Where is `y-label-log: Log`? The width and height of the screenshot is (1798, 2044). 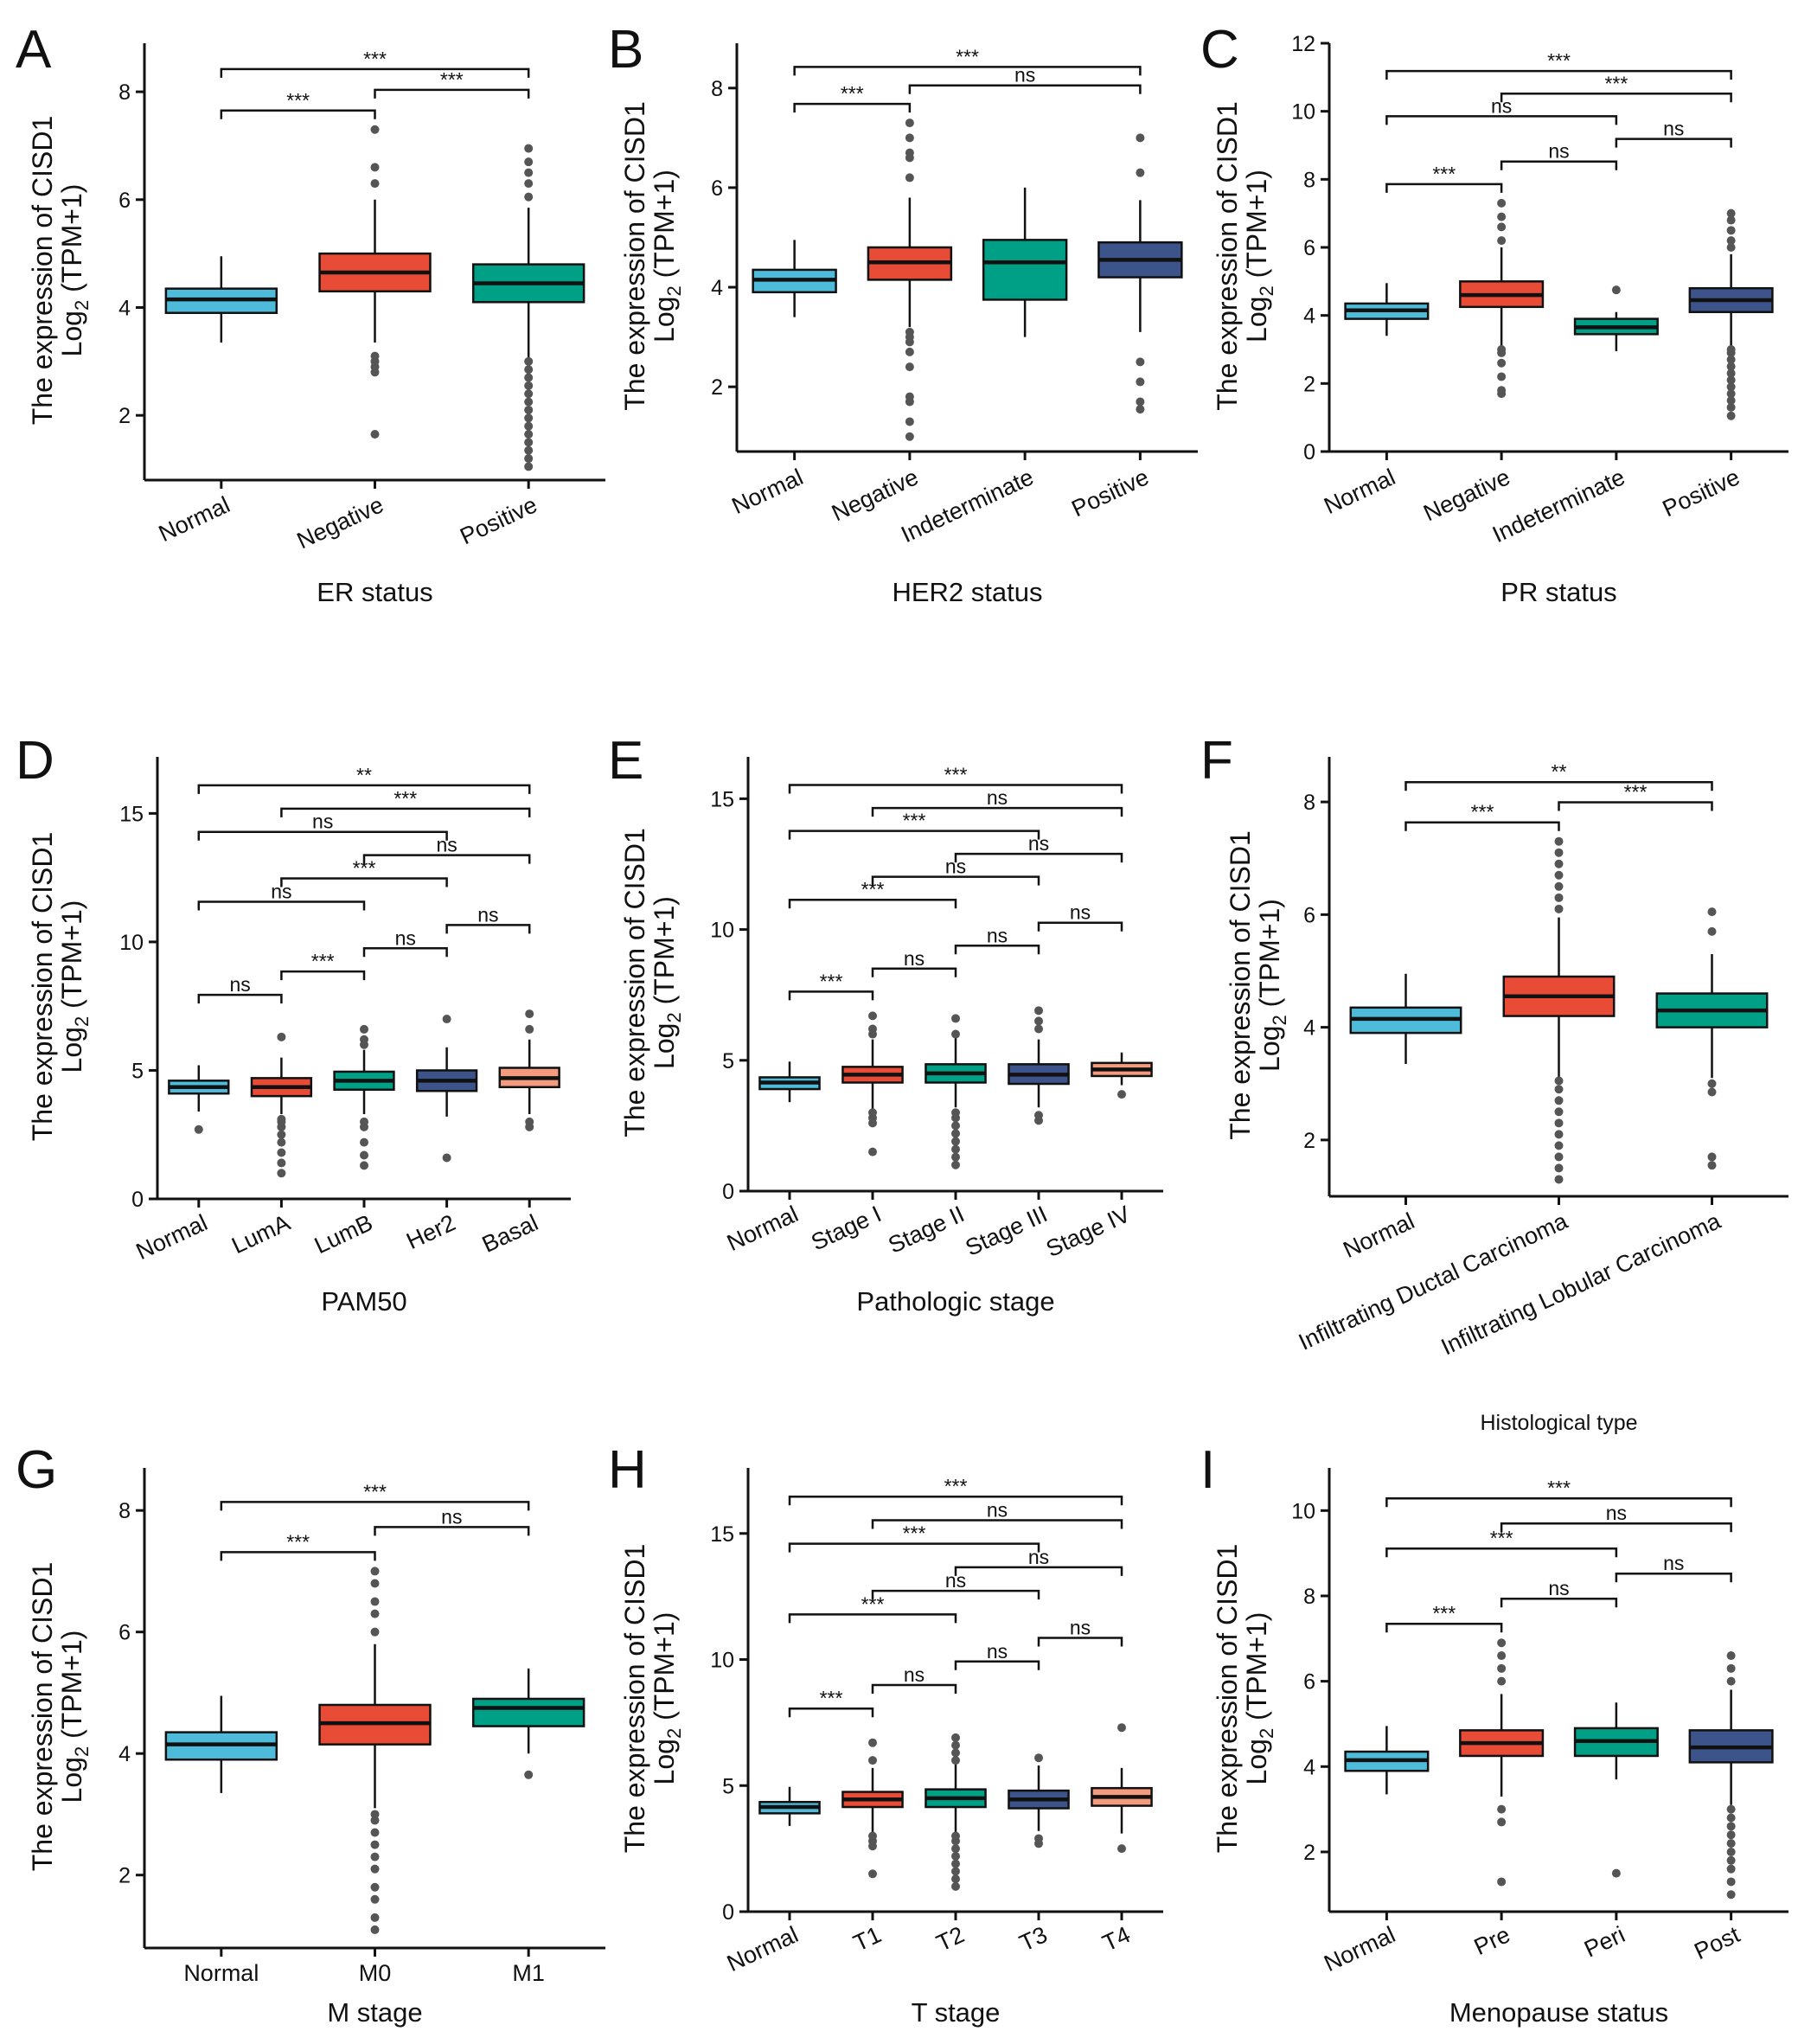 y-label-log: Log is located at coordinates (664, 1046).